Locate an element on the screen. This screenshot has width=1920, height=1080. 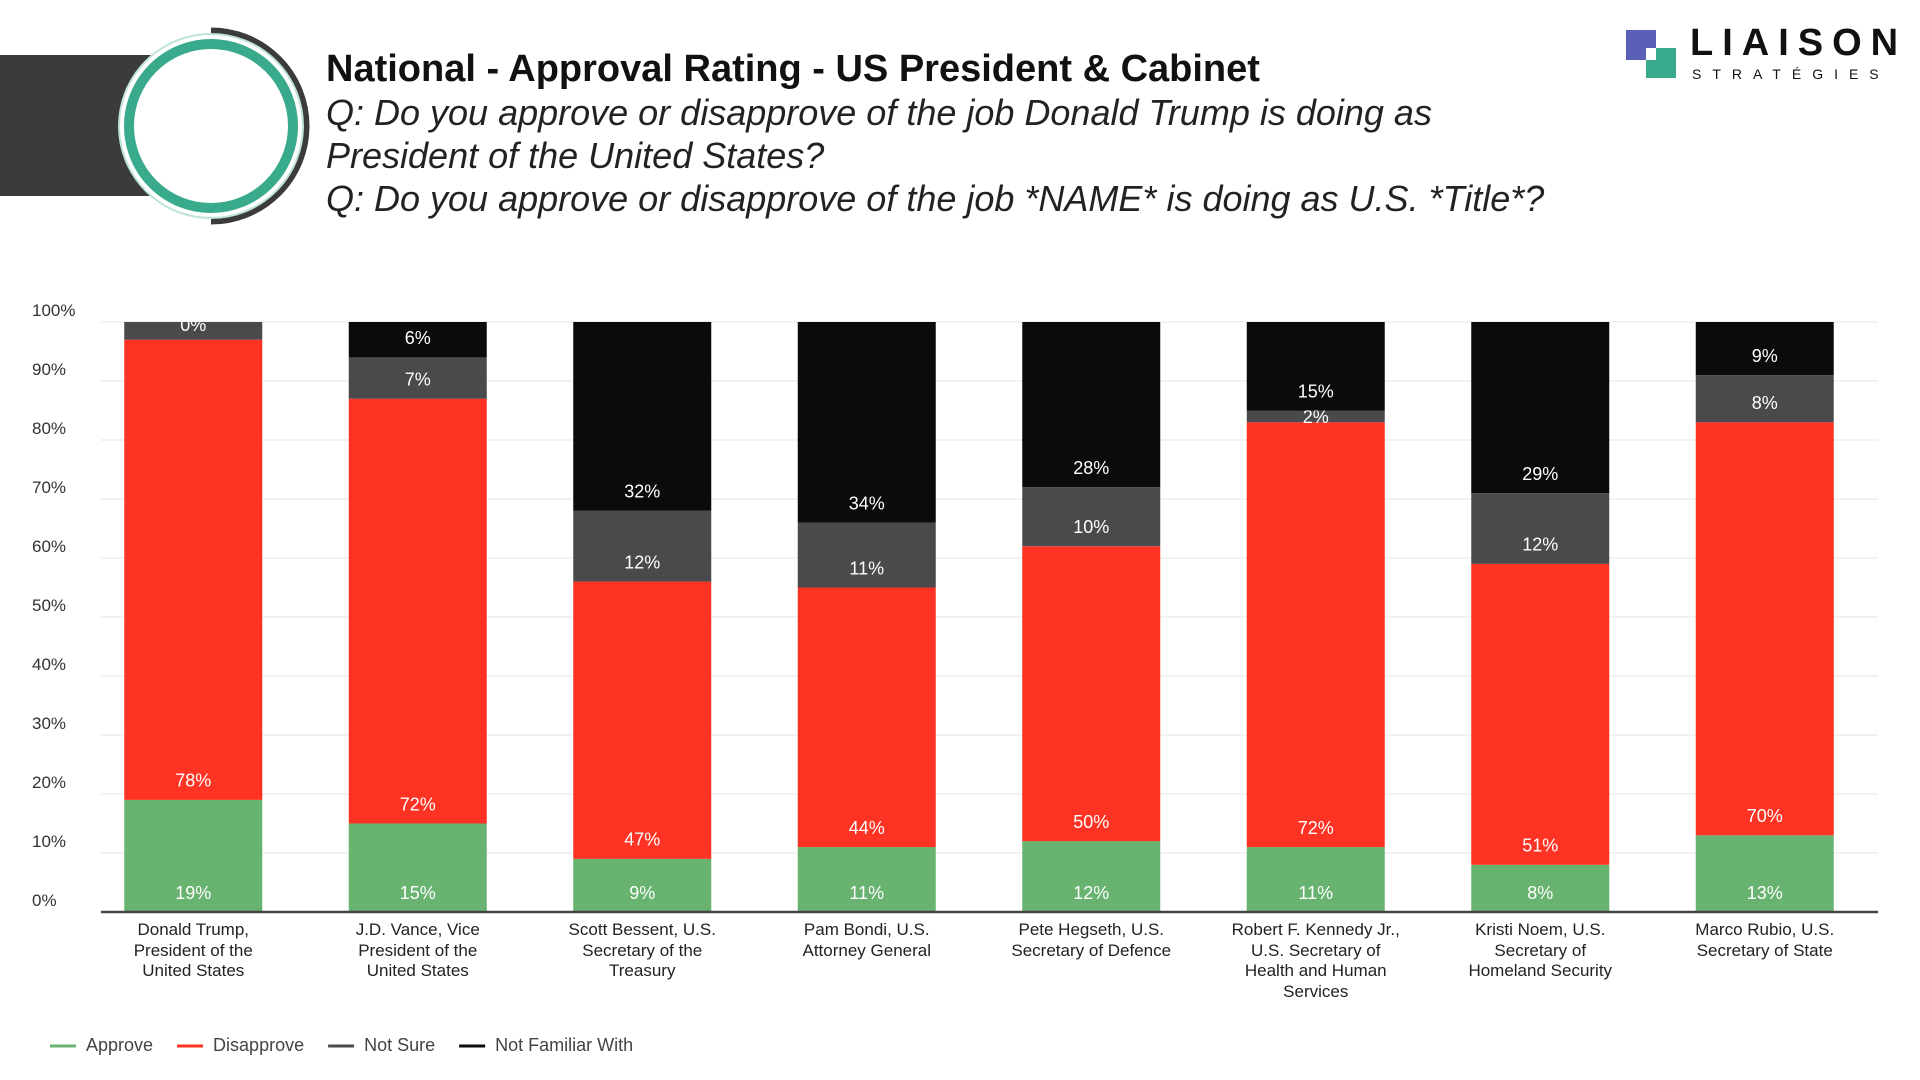
legend-label: Not Sure is located at coordinates (399, 1045).